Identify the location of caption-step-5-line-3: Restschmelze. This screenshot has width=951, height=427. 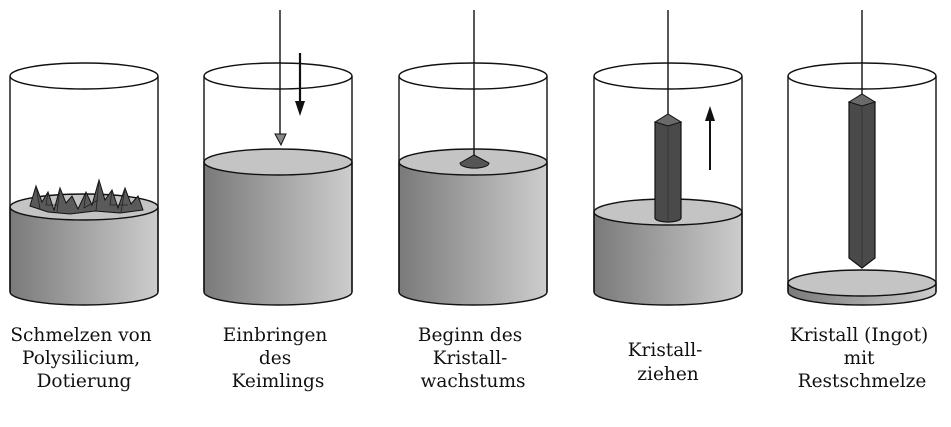
(862, 381).